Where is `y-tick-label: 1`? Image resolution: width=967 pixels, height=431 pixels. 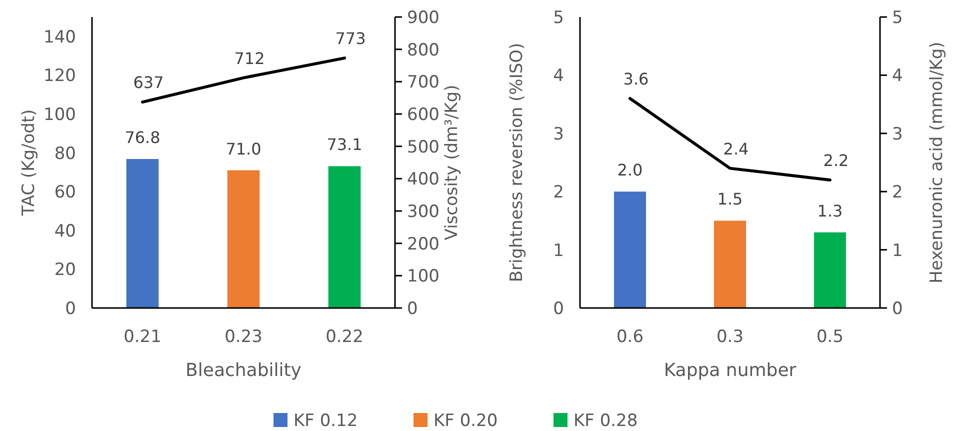 y-tick-label: 1 is located at coordinates (558, 250).